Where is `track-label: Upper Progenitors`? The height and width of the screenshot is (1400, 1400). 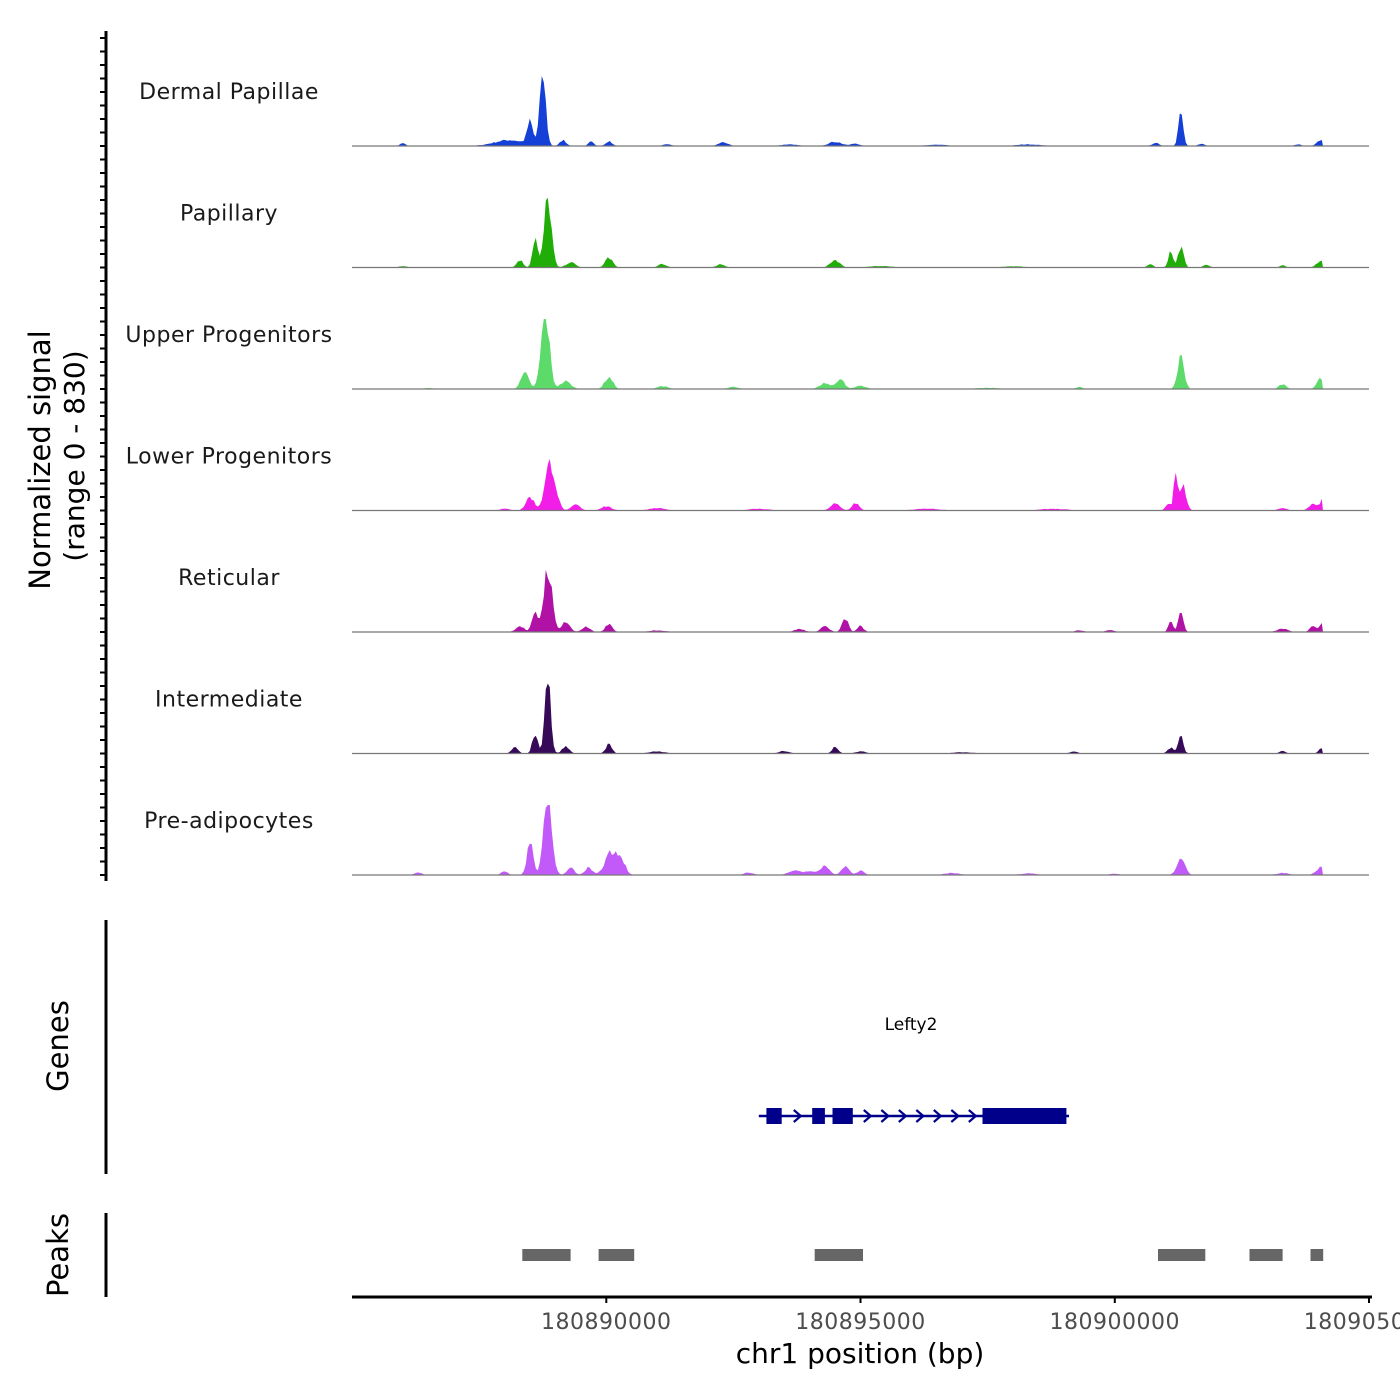 track-label: Upper Progenitors is located at coordinates (228, 335).